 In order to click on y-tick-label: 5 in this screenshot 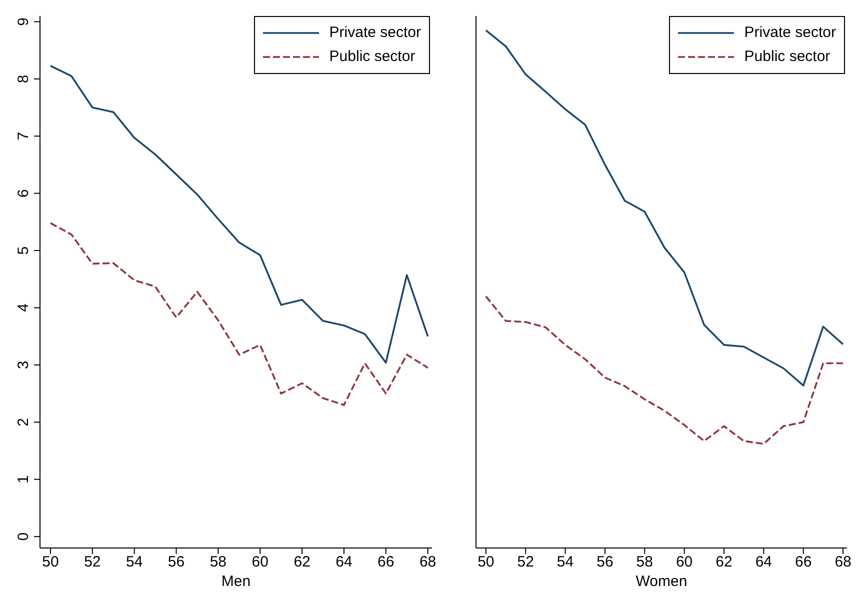, I will do `click(23, 250)`.